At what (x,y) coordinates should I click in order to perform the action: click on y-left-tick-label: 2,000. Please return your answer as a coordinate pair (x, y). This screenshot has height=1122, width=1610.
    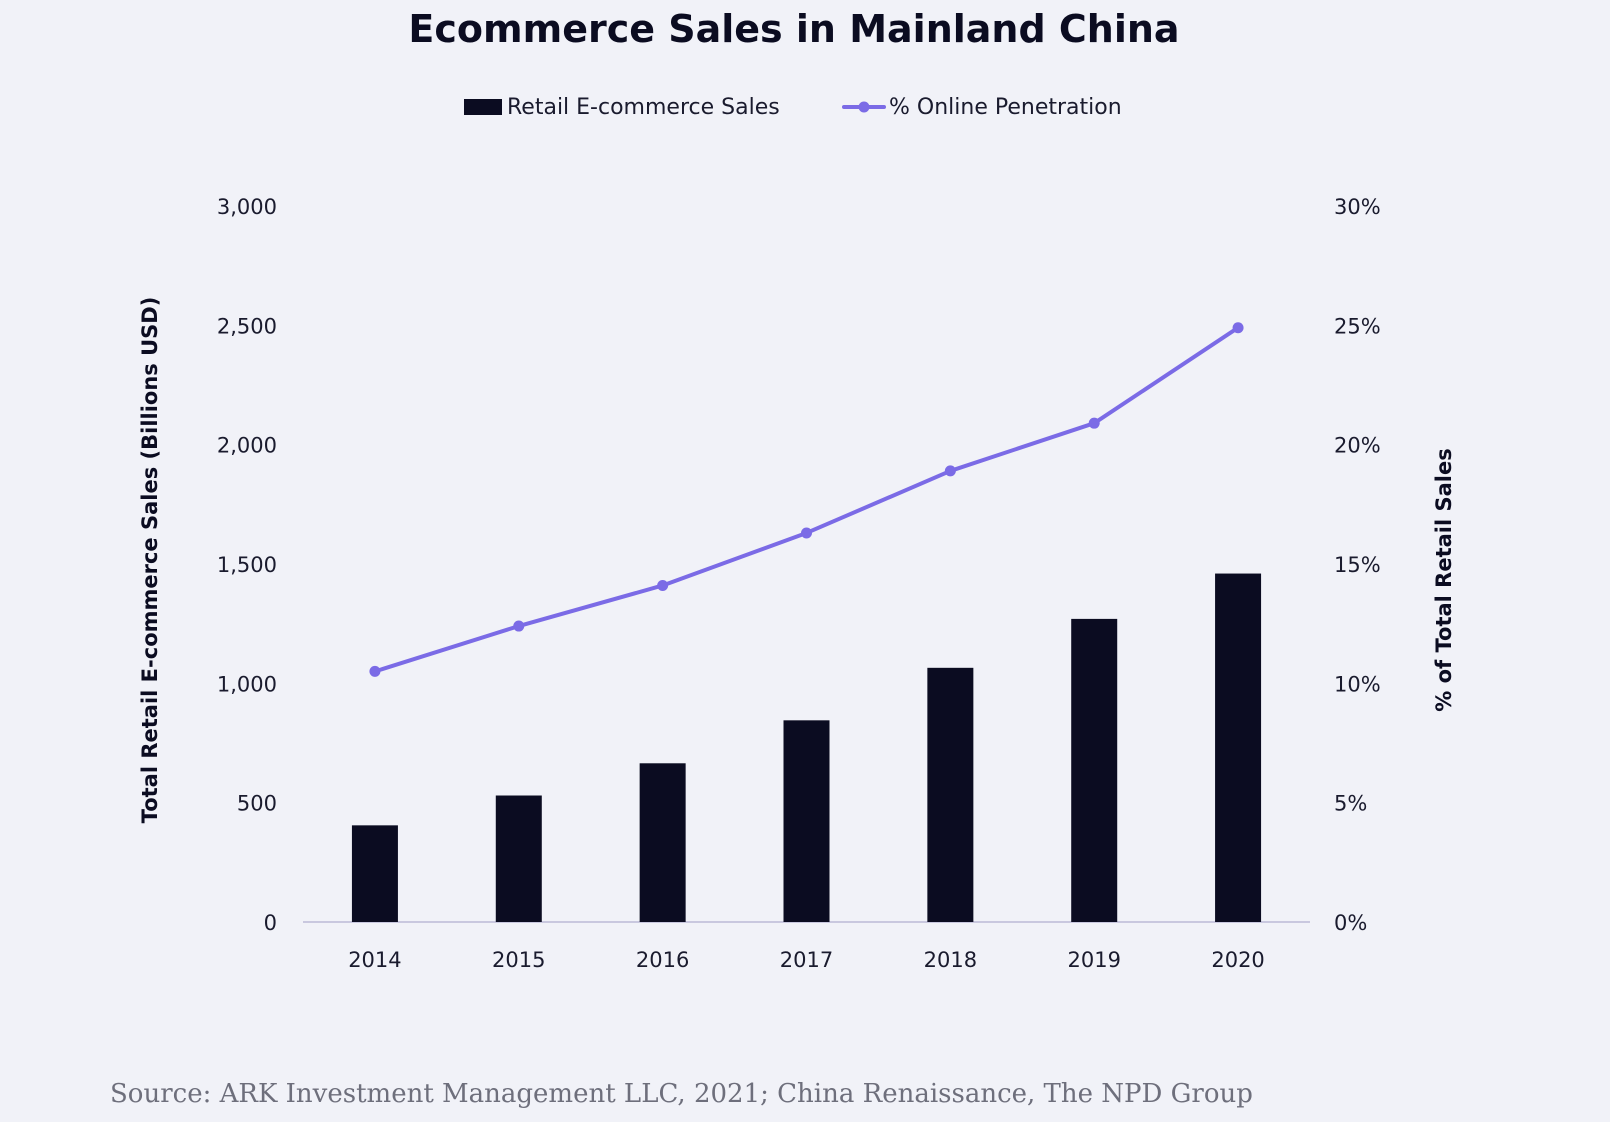
    Looking at the image, I should click on (247, 446).